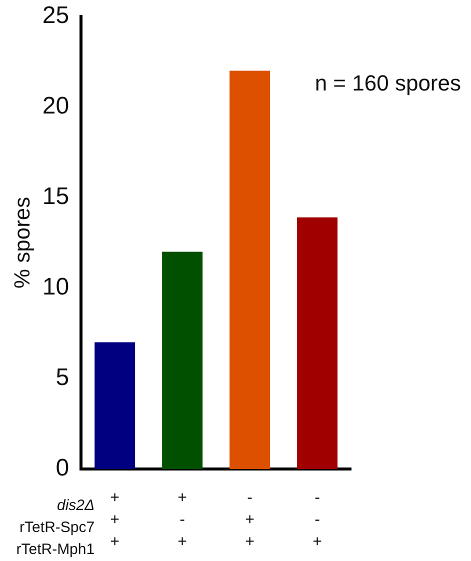 The width and height of the screenshot is (471, 561). I want to click on y-axis-title: % spores, so click(21, 242).